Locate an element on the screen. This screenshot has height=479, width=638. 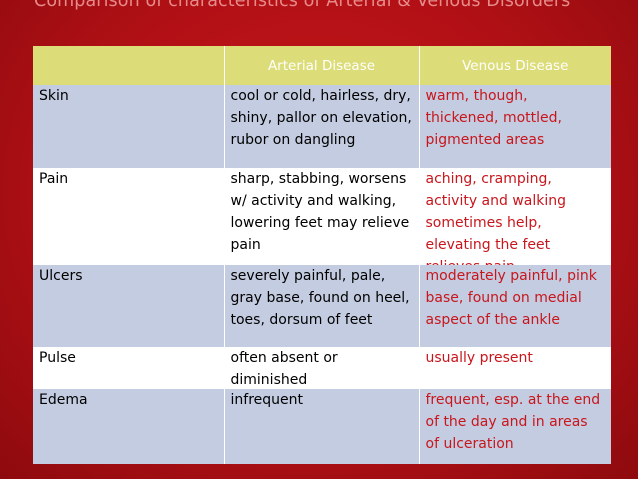
arterial-cell: infrequent is located at coordinates (321, 426).